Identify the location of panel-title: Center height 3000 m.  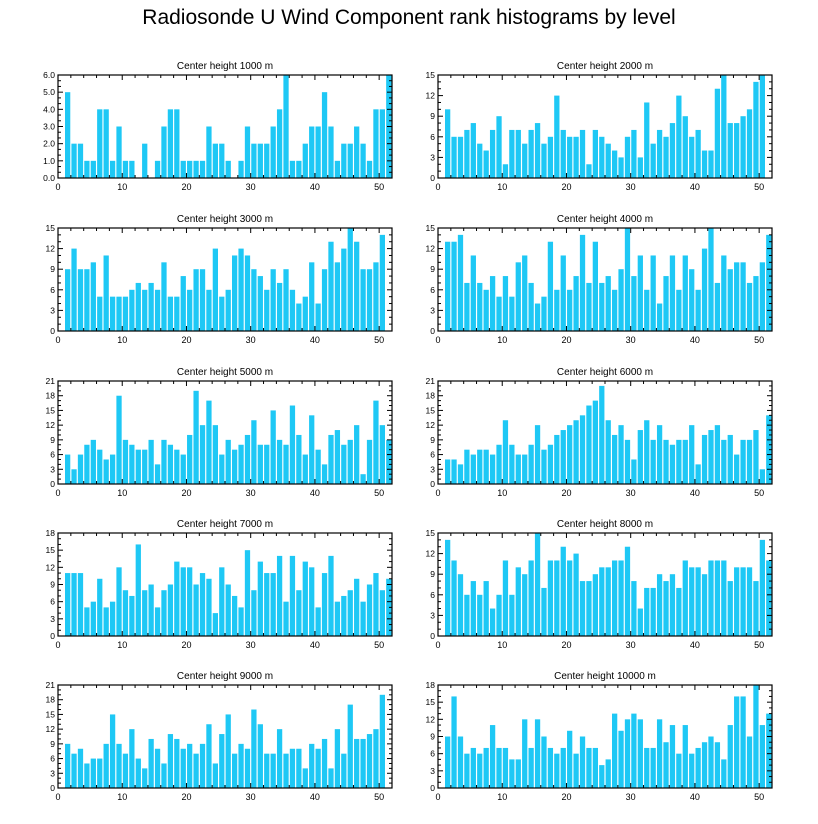
(225, 219).